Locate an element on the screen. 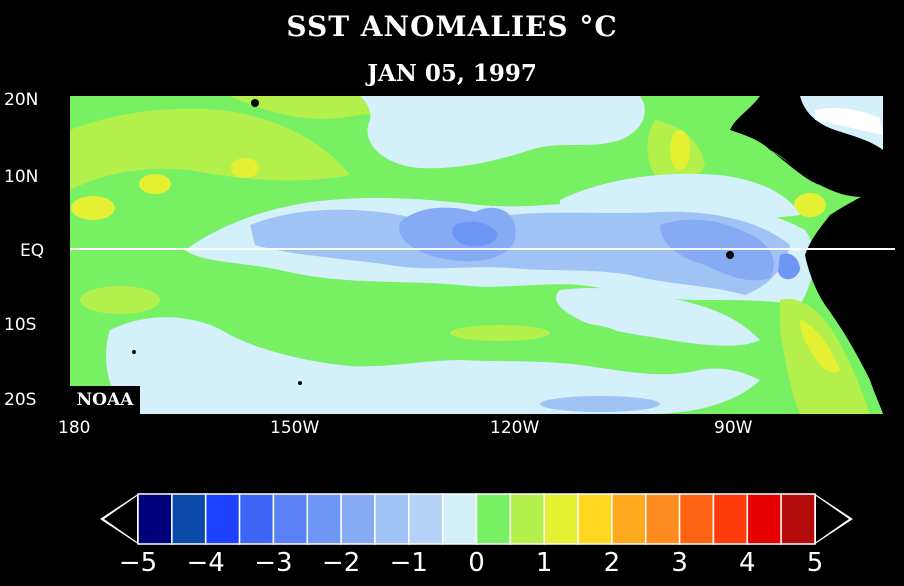 The height and width of the screenshot is (586, 904). legend-tick-label: 5 is located at coordinates (815, 563).